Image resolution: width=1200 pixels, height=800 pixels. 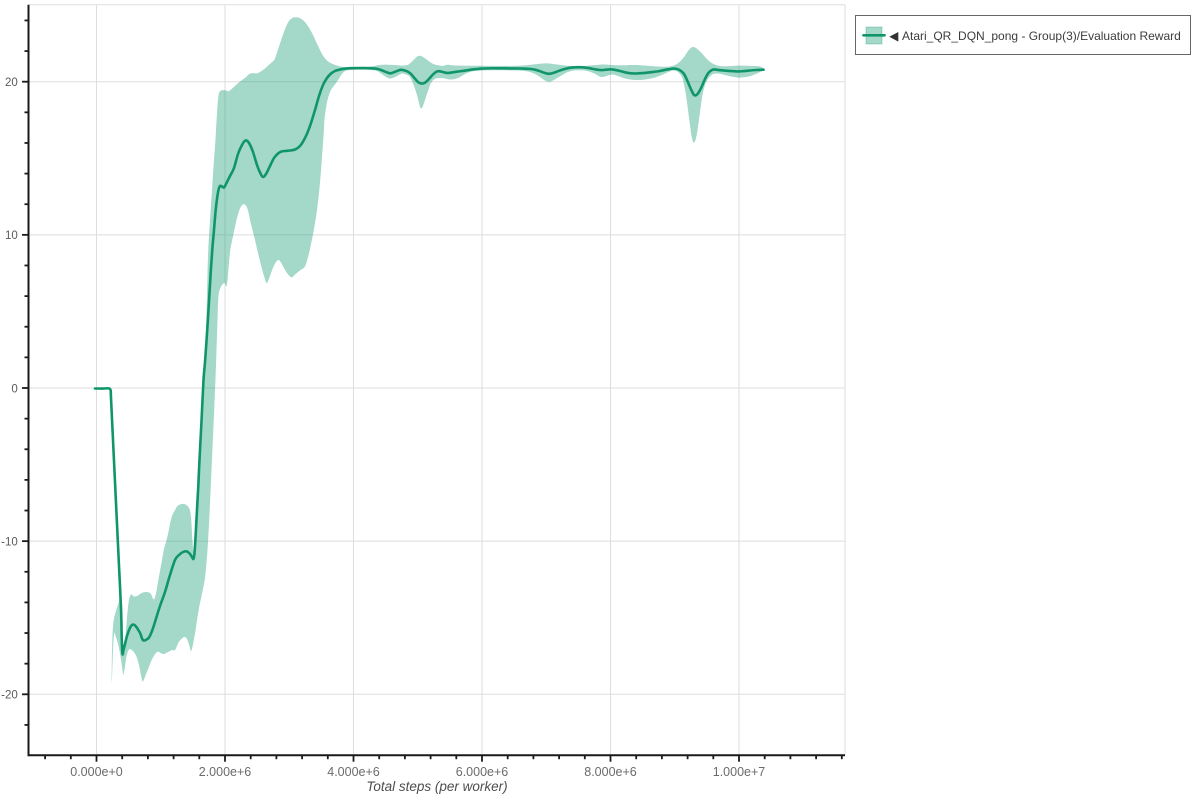 What do you see at coordinates (739, 772) in the screenshot?
I see `svg-text: 1.000e+7` at bounding box center [739, 772].